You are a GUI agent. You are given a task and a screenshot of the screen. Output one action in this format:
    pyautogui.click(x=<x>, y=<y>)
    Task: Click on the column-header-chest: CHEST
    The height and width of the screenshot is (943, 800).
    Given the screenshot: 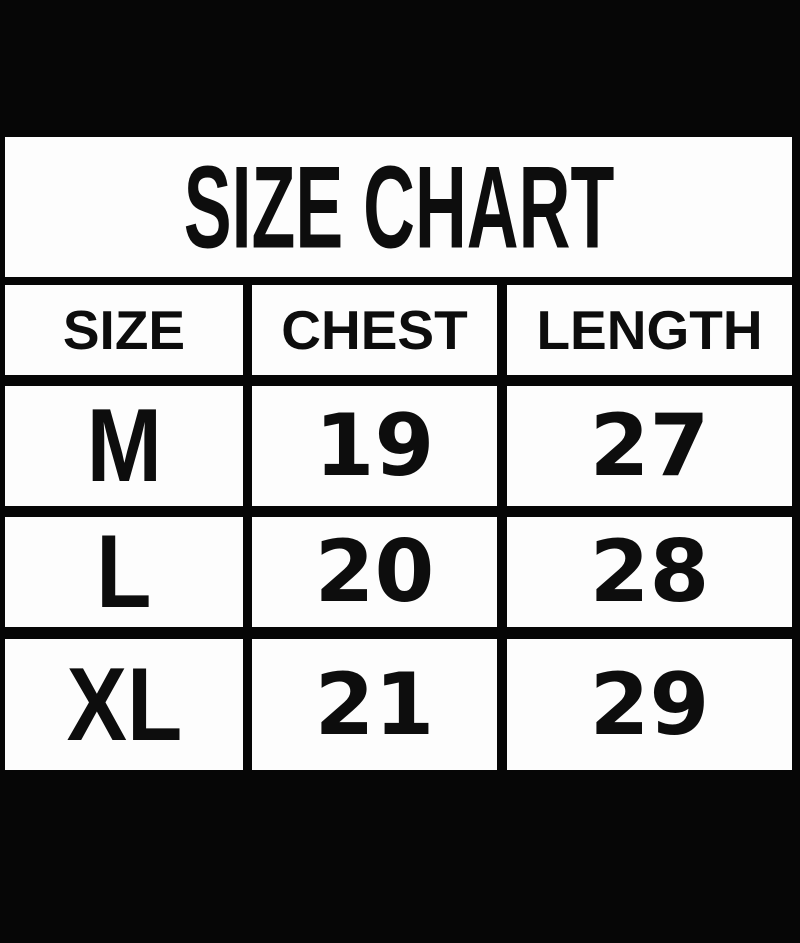 What is the action you would take?
    pyautogui.click(x=374, y=329)
    